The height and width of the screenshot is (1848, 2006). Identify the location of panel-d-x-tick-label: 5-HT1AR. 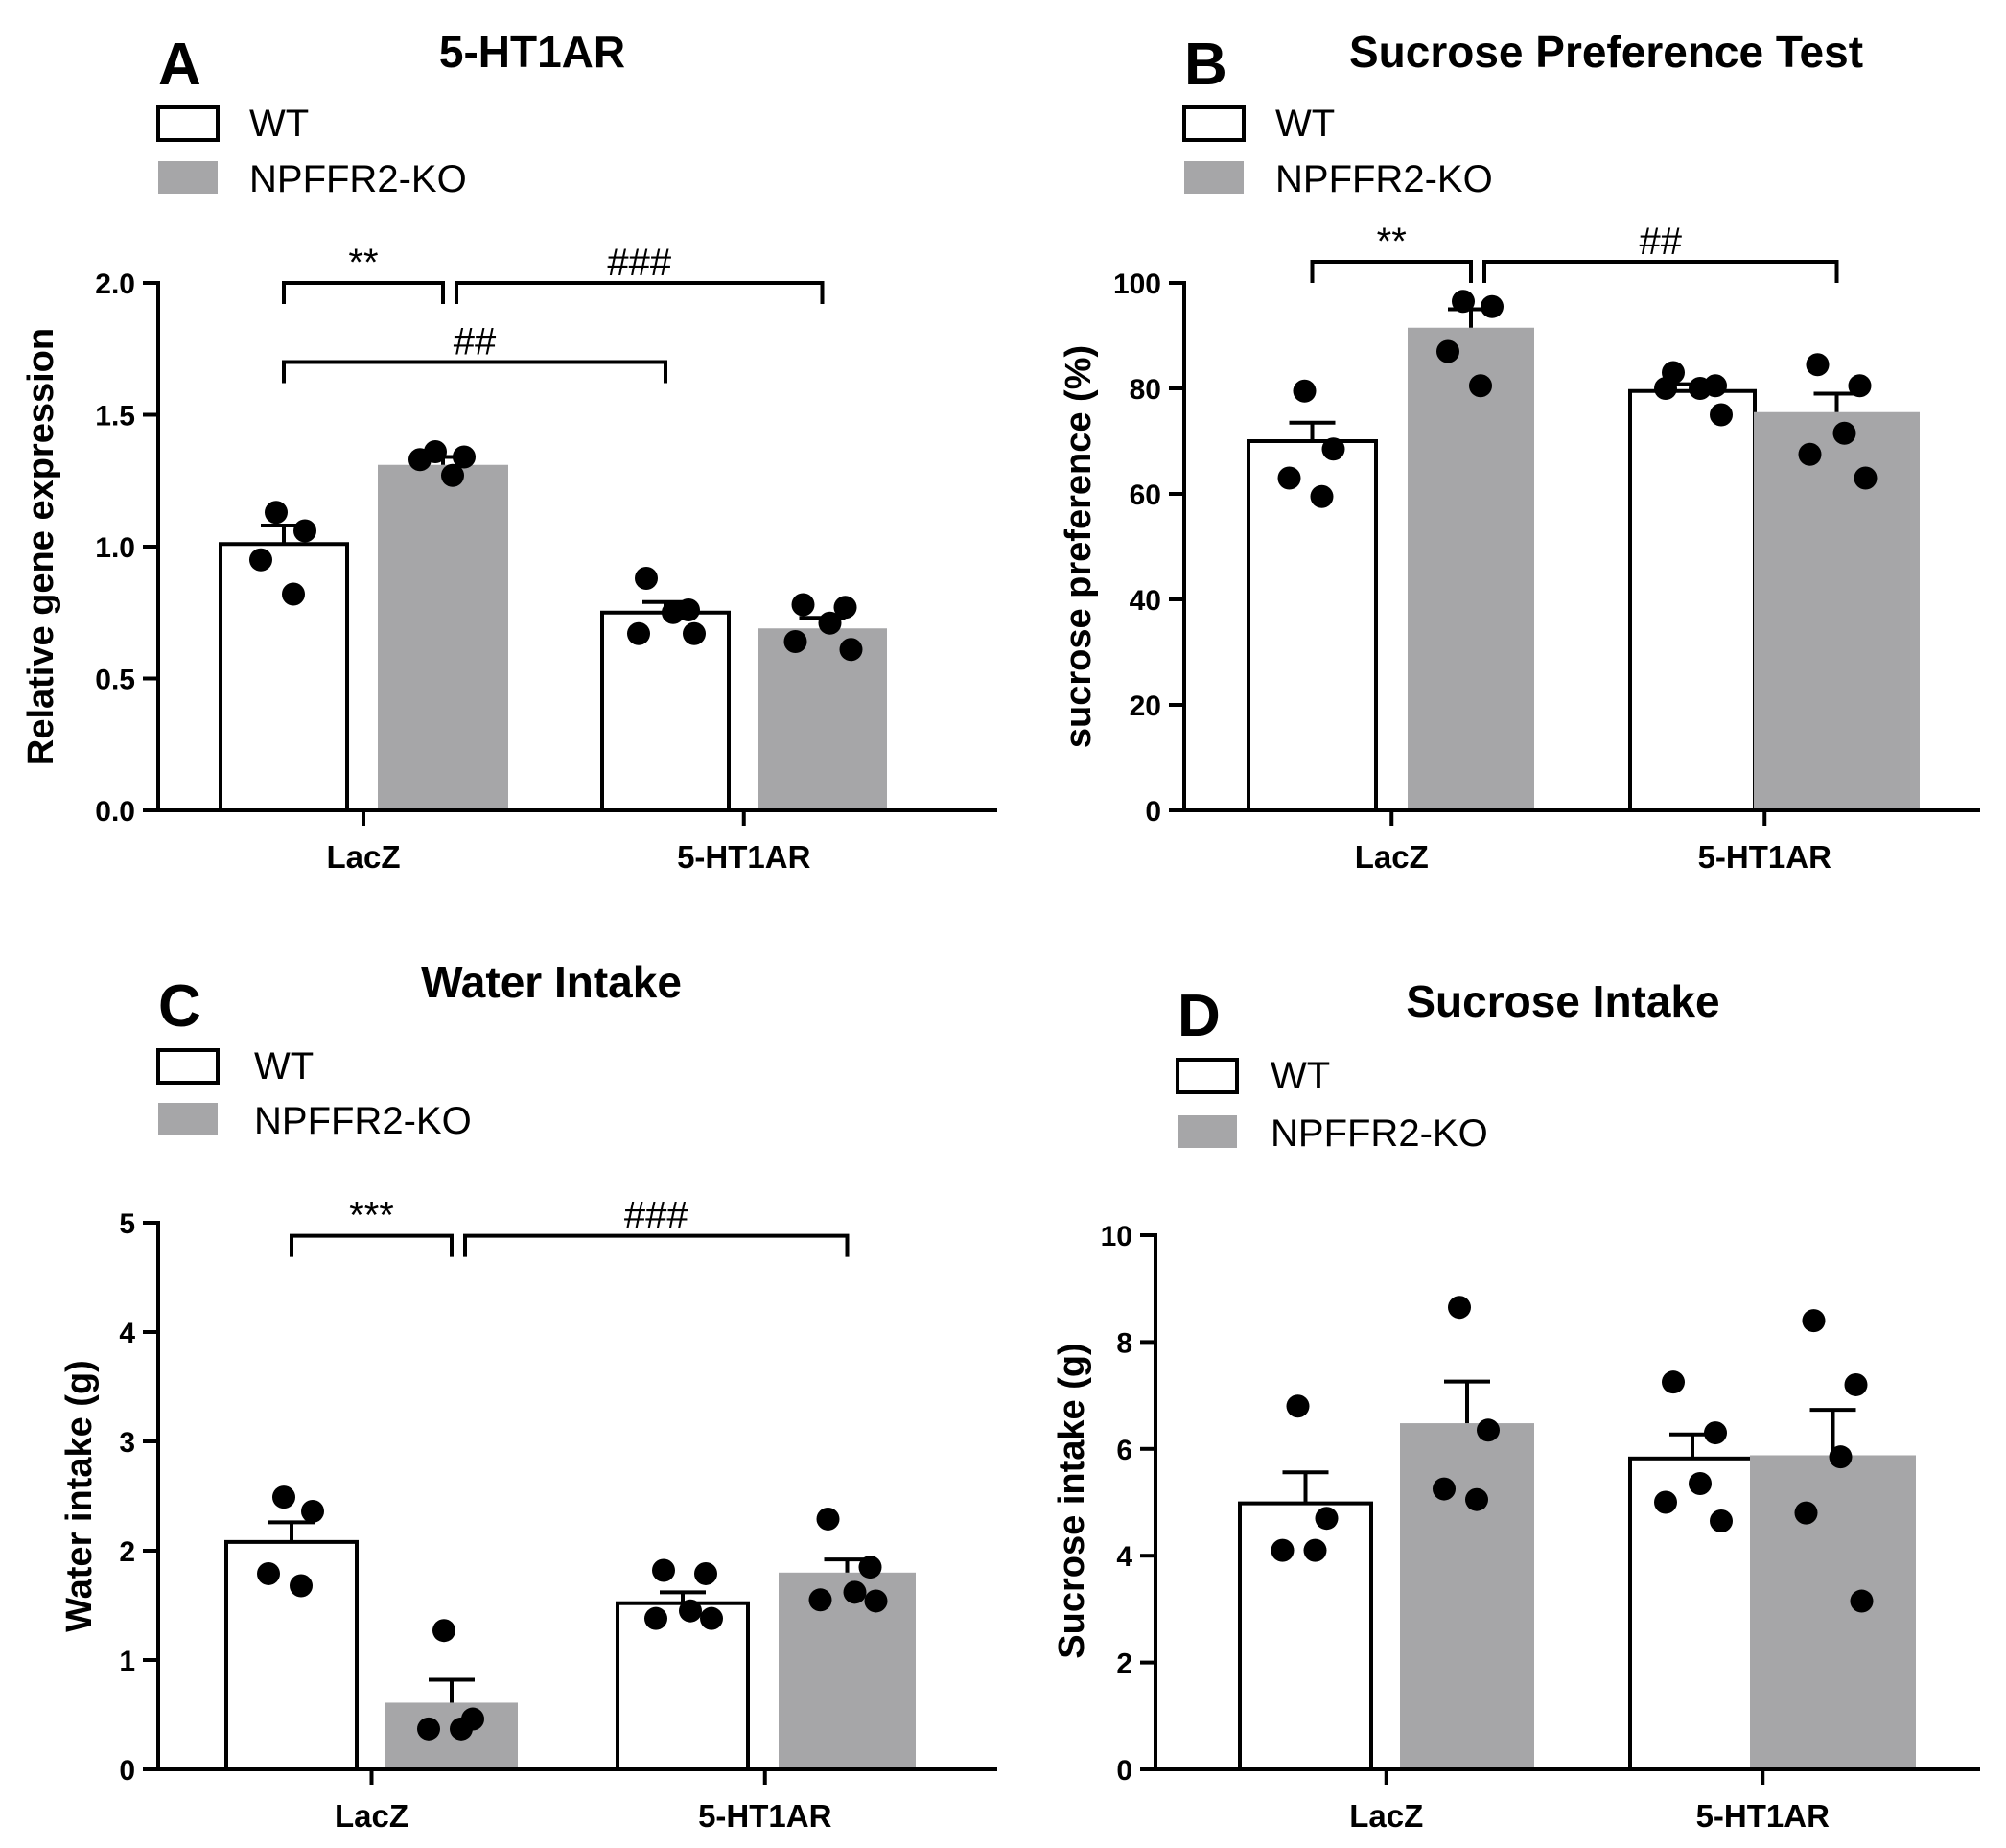
(1763, 1816).